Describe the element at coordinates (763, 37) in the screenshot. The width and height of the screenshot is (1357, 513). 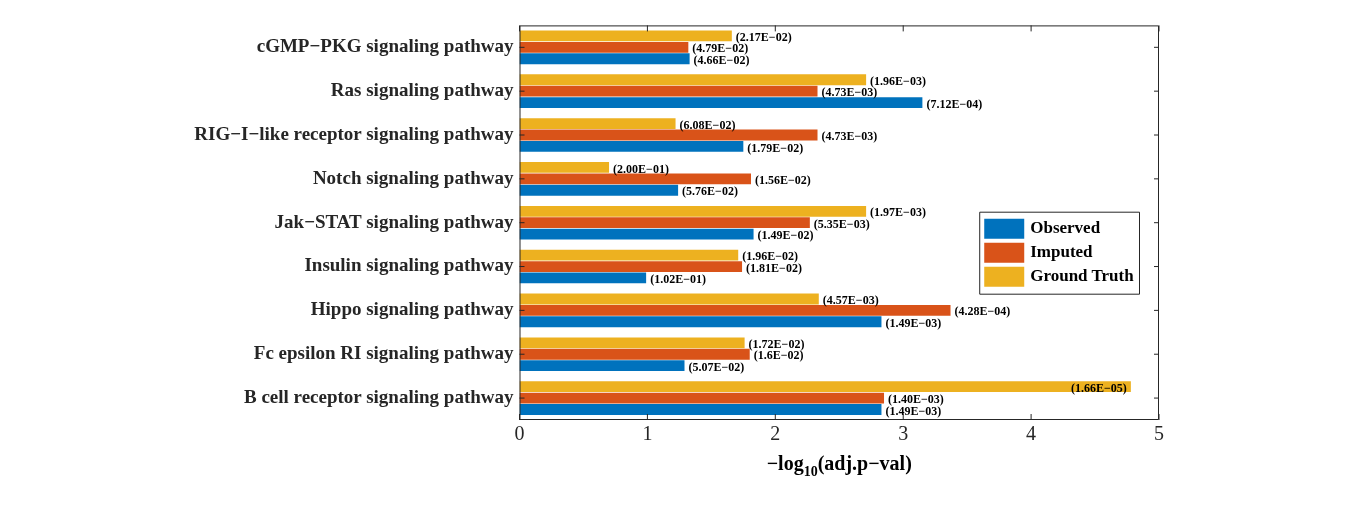
I see `data-label: (2.17E−02)` at that location.